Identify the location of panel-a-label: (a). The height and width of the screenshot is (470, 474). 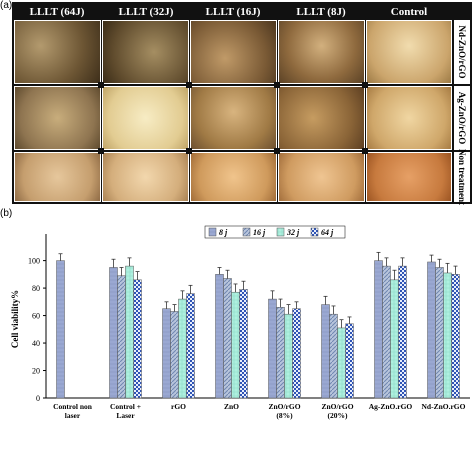
(6, 5).